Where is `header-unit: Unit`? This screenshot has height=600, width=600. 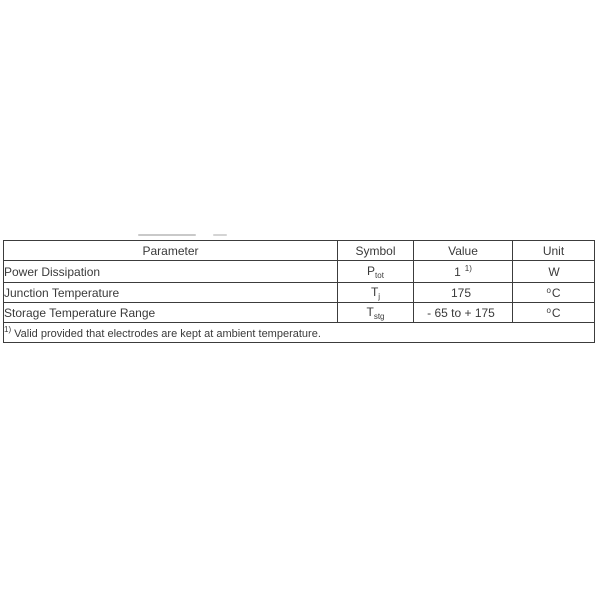 header-unit: Unit is located at coordinates (553, 250).